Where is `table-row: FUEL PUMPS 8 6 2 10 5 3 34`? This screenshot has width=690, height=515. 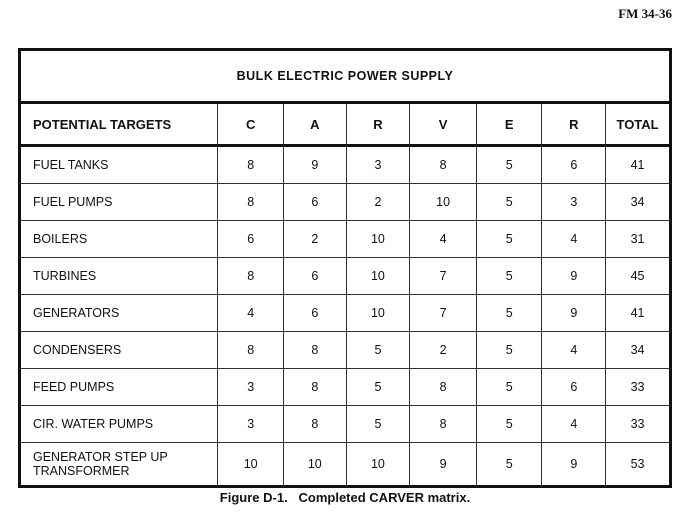
table-row: FUEL PUMPS 8 6 2 10 5 3 34 is located at coordinates (344, 202).